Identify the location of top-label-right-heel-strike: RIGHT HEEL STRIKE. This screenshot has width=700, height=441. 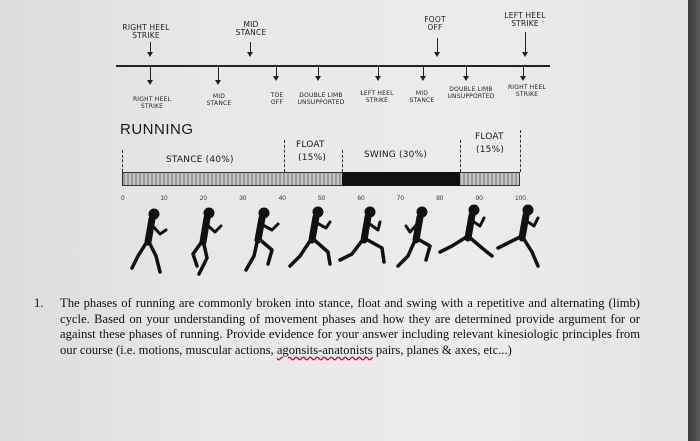
(146, 31).